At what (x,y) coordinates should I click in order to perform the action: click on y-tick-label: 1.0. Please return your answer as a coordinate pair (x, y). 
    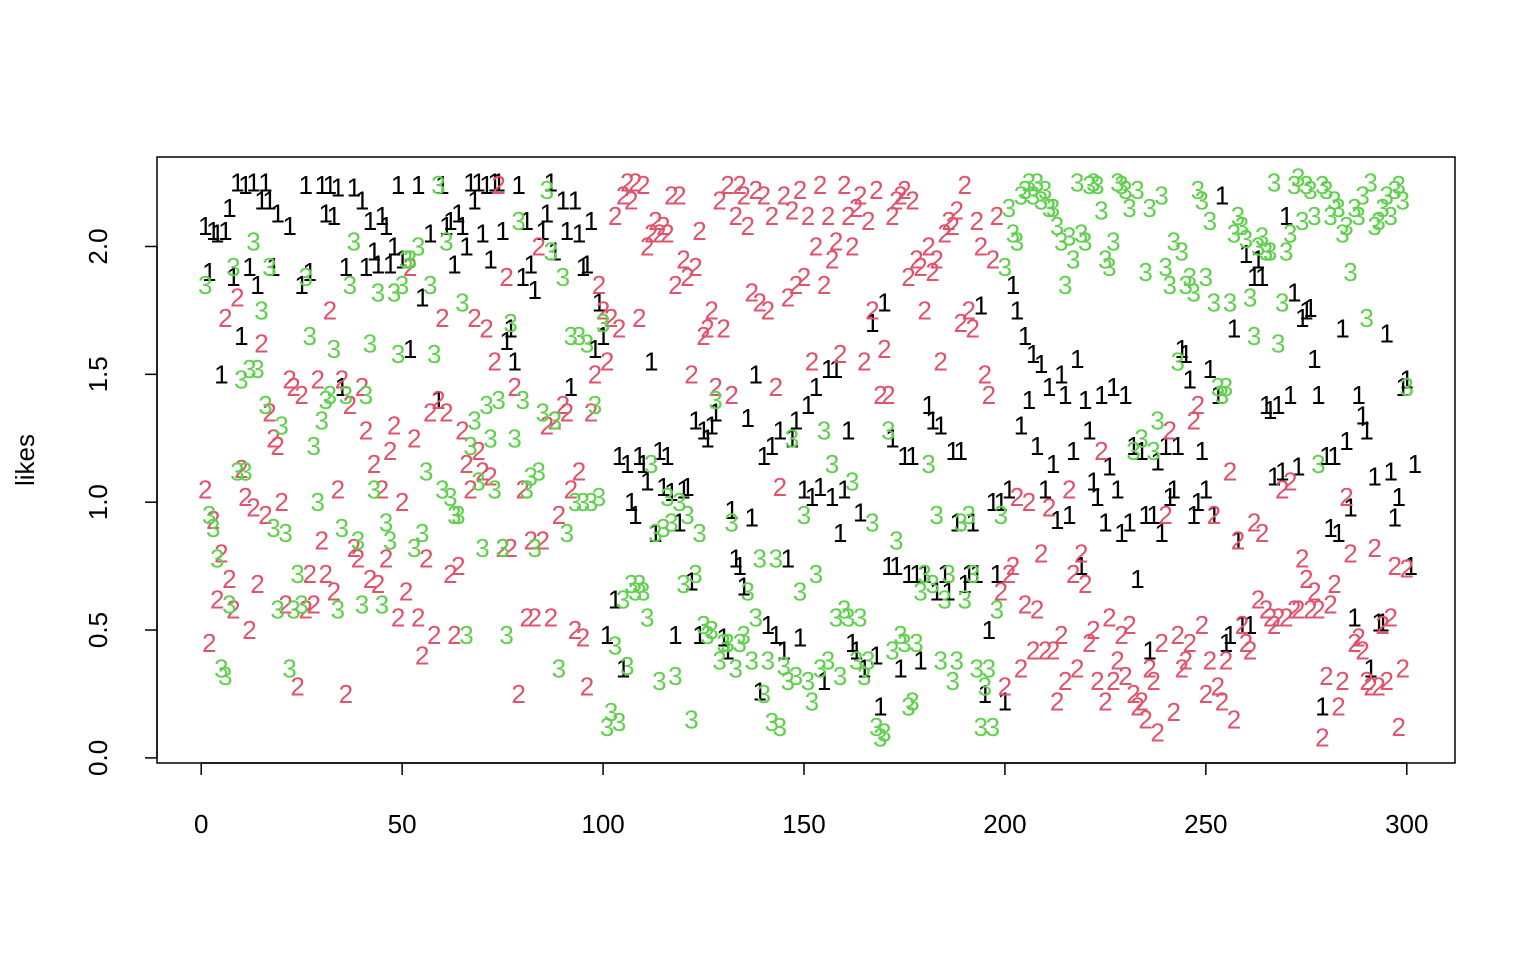
    Looking at the image, I should click on (98, 502).